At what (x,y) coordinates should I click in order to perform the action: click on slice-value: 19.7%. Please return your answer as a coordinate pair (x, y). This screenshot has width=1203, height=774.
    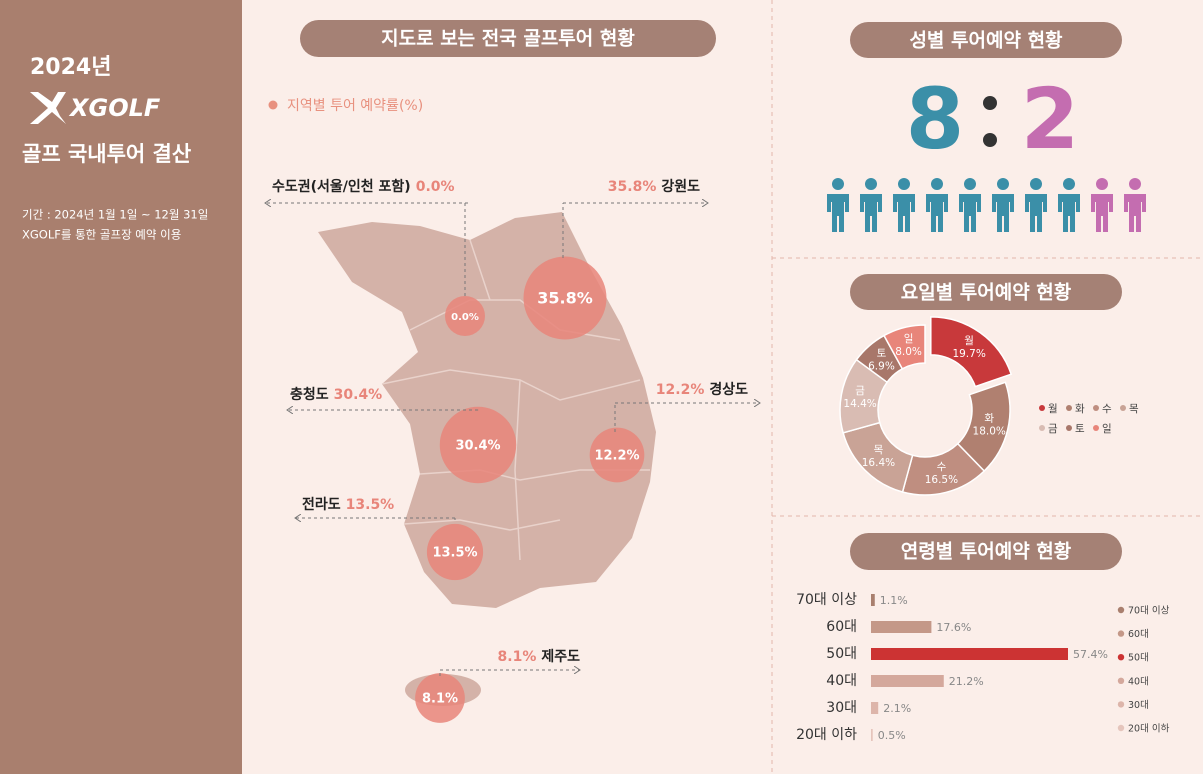
    Looking at the image, I should click on (968, 354).